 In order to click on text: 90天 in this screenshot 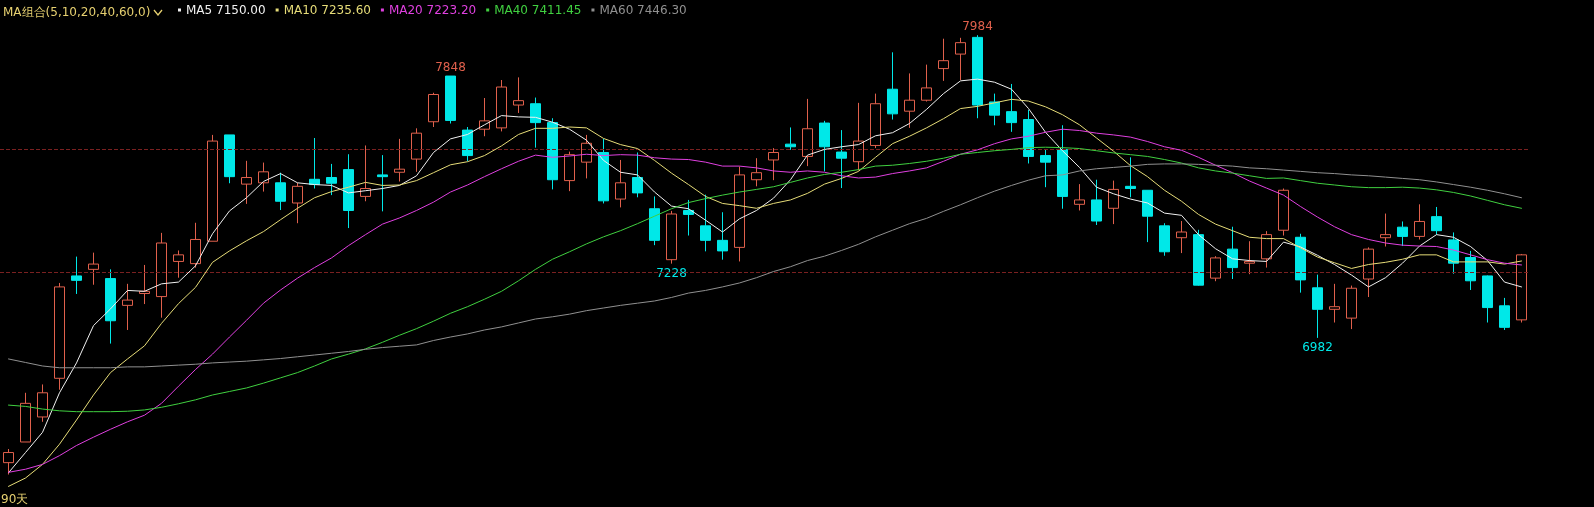, I will do `click(15, 499)`.